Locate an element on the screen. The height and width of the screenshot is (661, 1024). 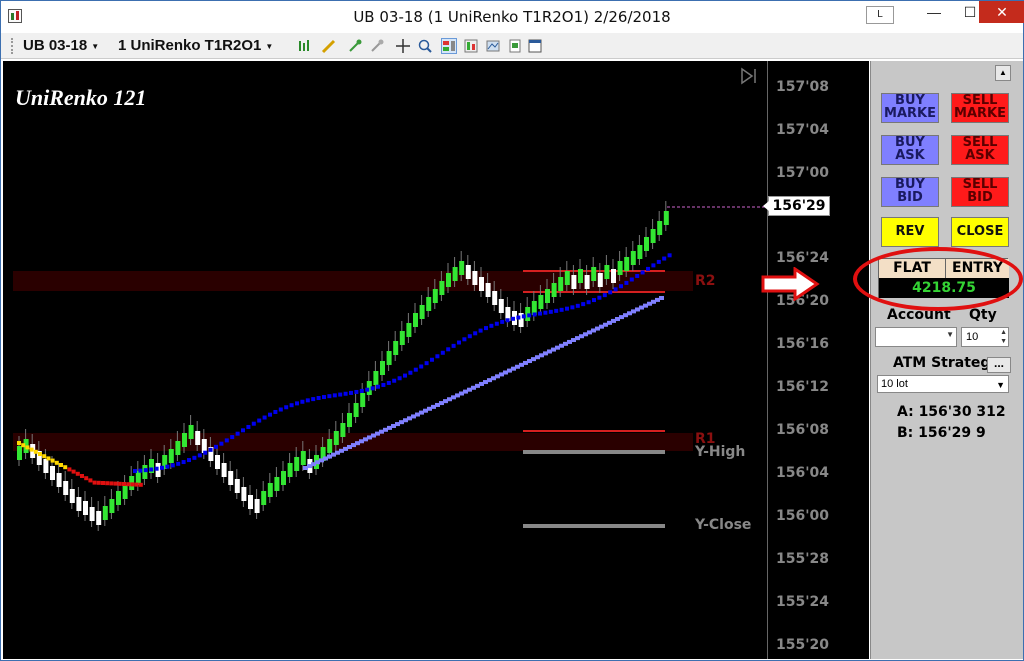
zoom-icon is located at coordinates (425, 46).